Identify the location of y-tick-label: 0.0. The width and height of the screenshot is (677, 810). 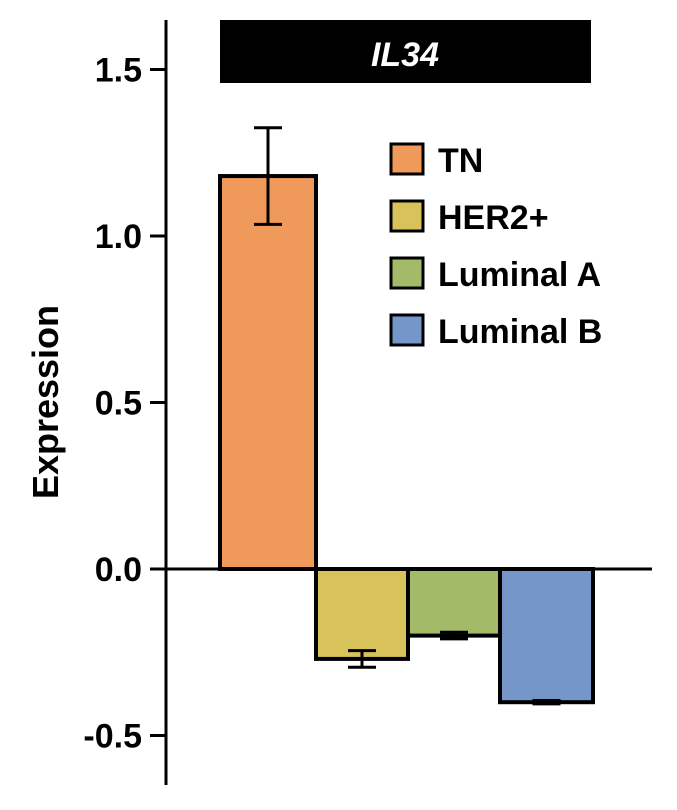
(118, 570).